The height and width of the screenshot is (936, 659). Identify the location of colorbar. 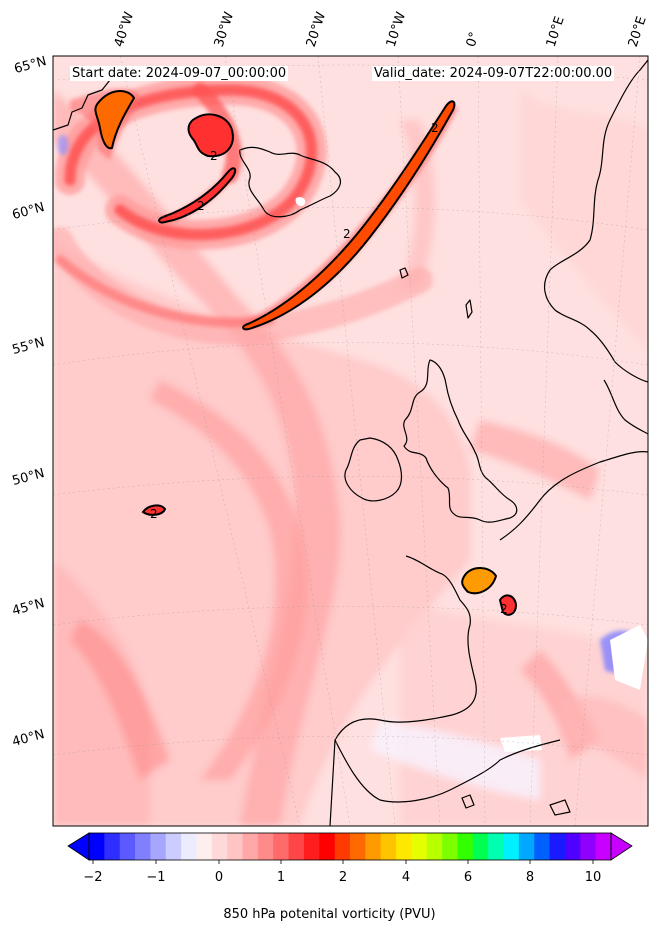
(350, 848).